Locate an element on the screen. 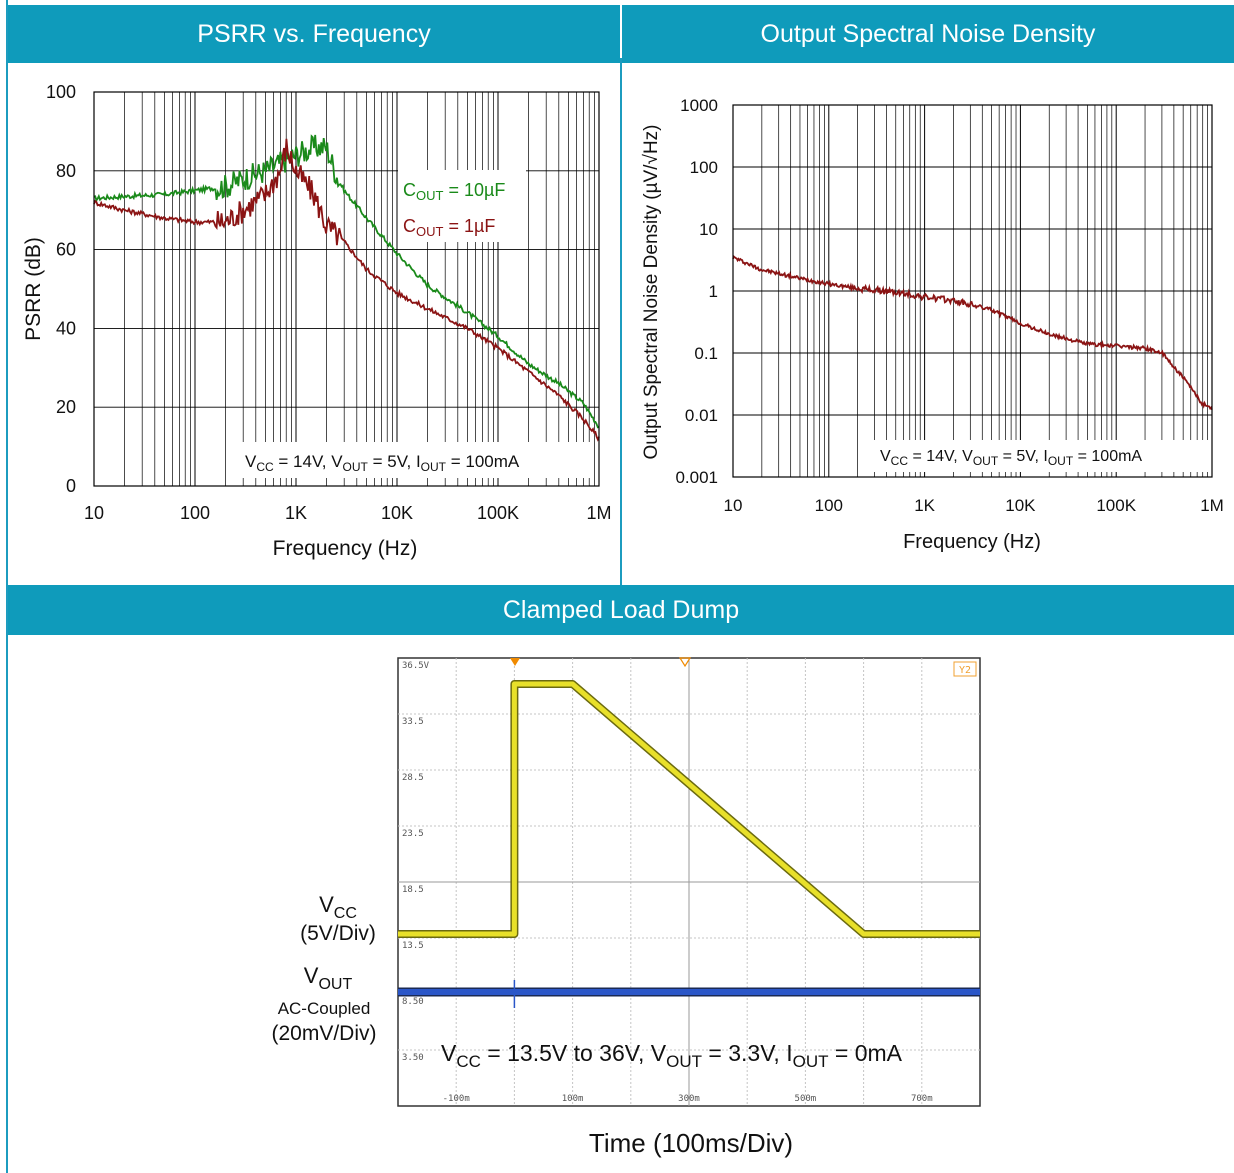 The image size is (1234, 1173). psrr-grid is located at coordinates (346, 289).